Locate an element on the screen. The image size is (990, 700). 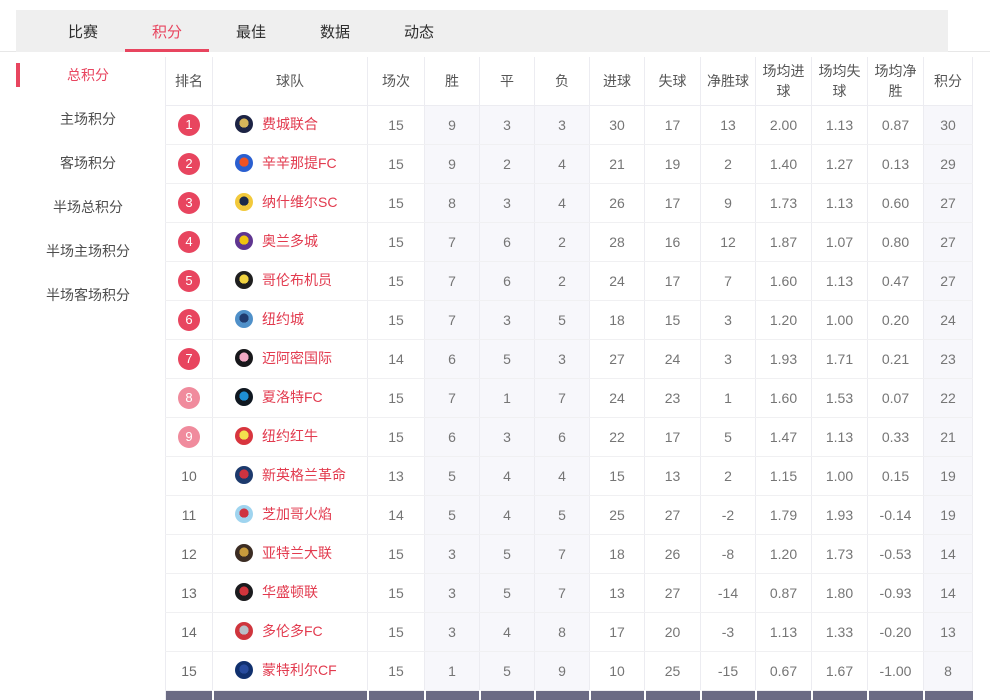
team-cell: 亚特兰大联 is located at coordinates (290, 554).